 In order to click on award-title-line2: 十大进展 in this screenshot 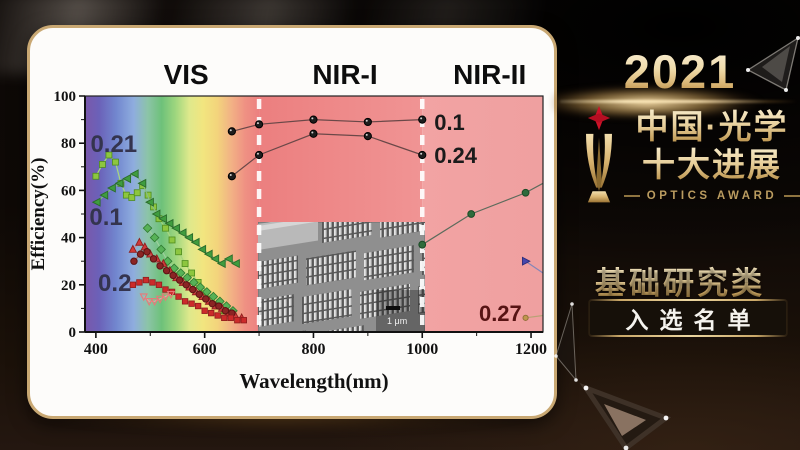, I will do `click(712, 165)`.